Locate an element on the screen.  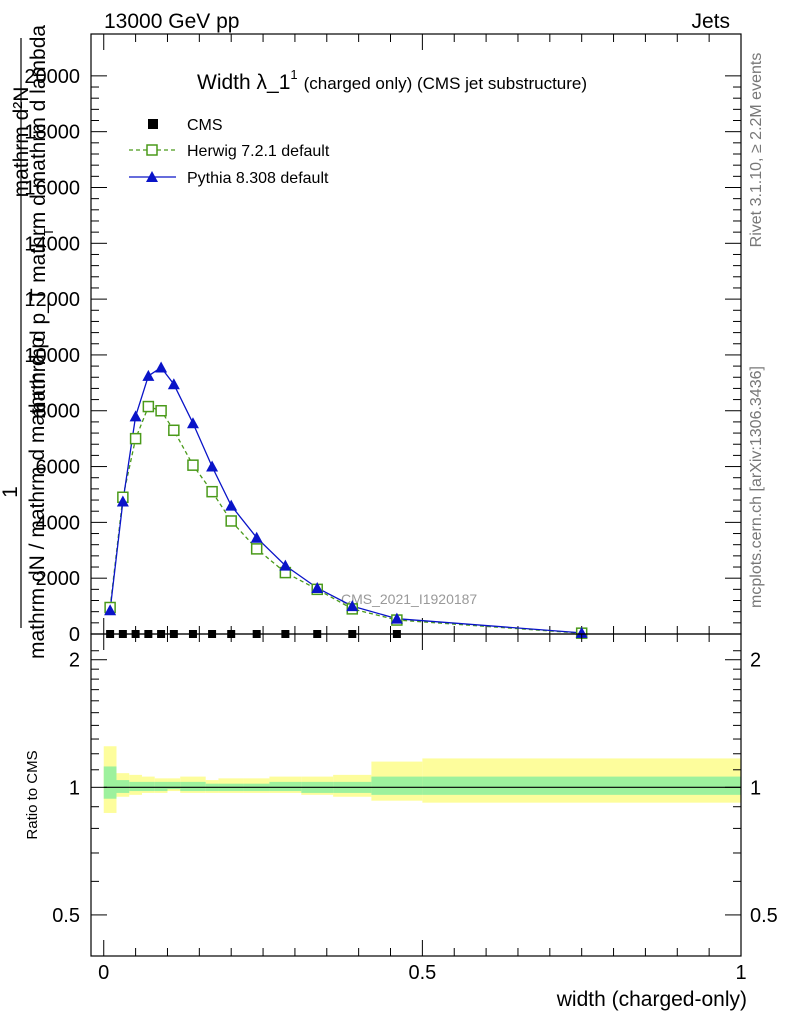
y-tick-label: 2000 is located at coordinates (58, 579).